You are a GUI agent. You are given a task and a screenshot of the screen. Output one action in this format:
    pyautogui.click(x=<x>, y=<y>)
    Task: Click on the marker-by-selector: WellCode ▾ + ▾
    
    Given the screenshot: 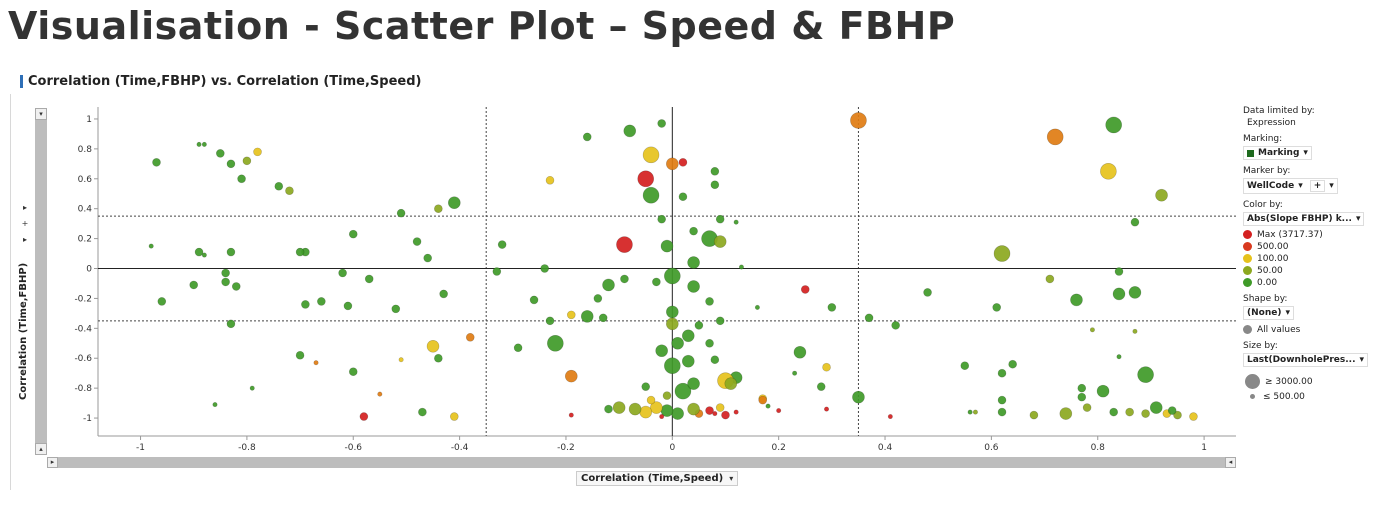 What is the action you would take?
    pyautogui.click(x=1290, y=186)
    